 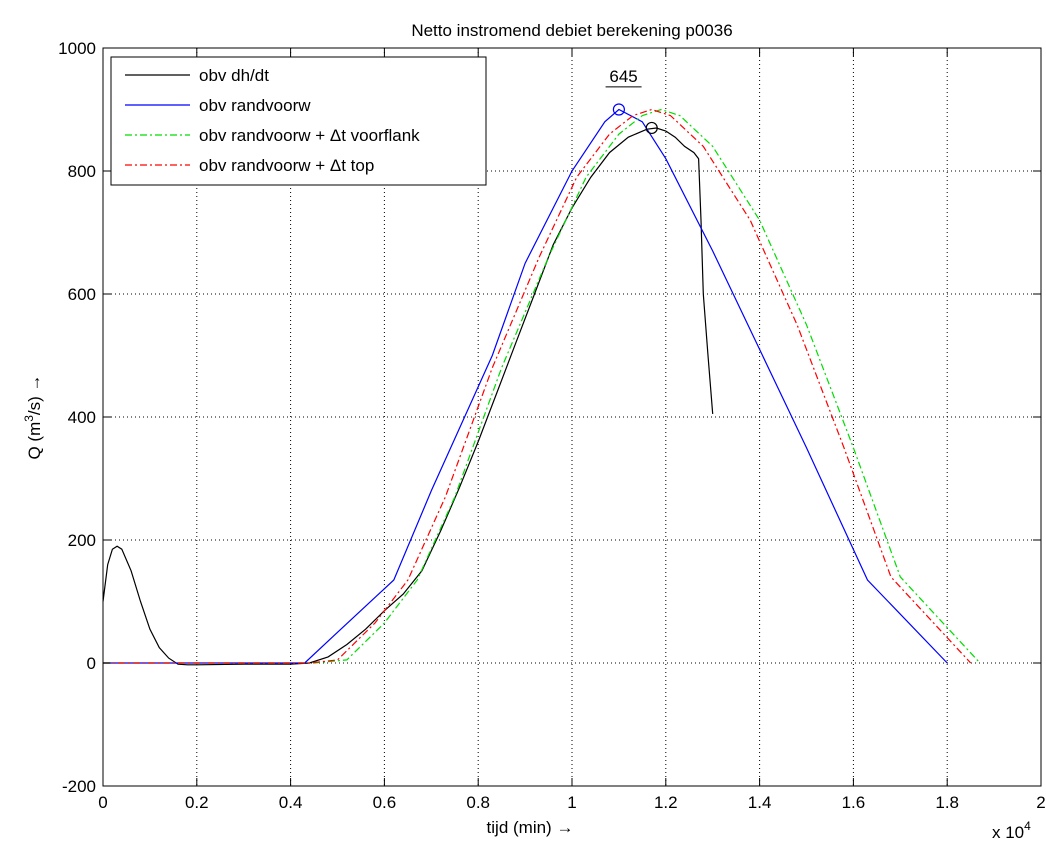 I want to click on y-axis-label: Q (m3/s) →, so click(x=33, y=416).